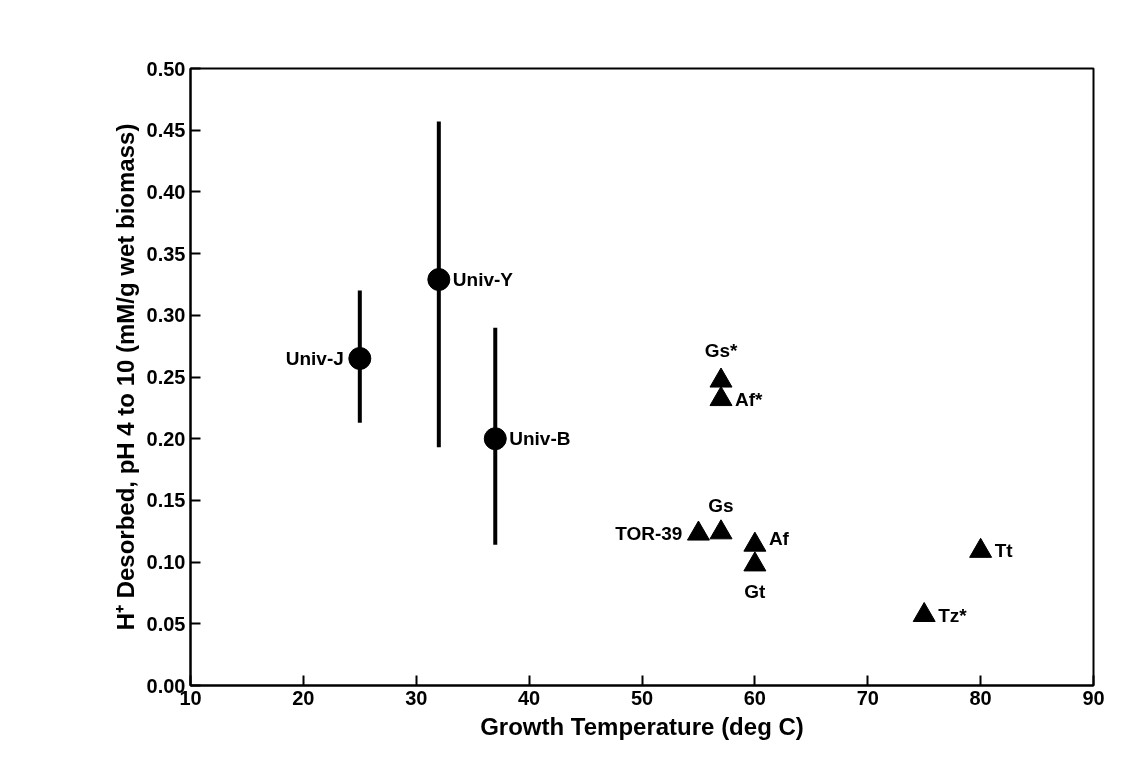 The image size is (1137, 776). What do you see at coordinates (166, 623) in the screenshot?
I see `y-tick-label: 0.05` at bounding box center [166, 623].